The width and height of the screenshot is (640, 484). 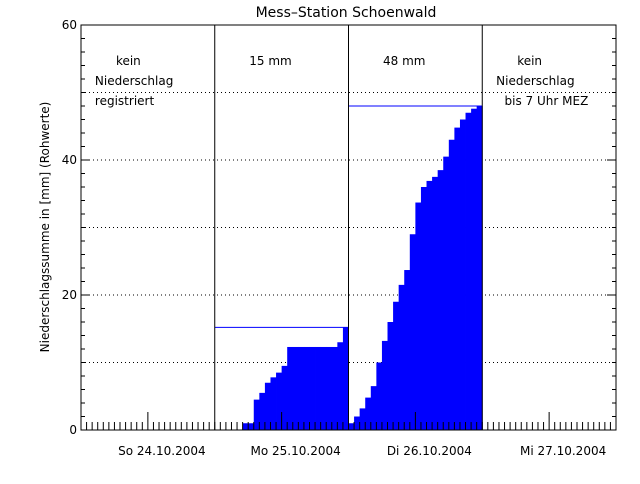 I want to click on day-annotation: registriert, so click(x=125, y=101).